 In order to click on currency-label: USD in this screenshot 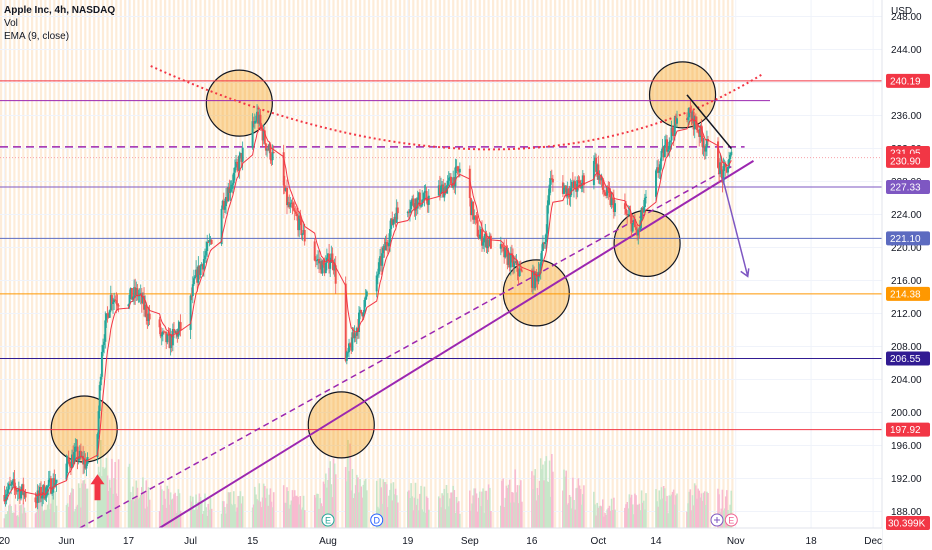, I will do `click(902, 11)`.